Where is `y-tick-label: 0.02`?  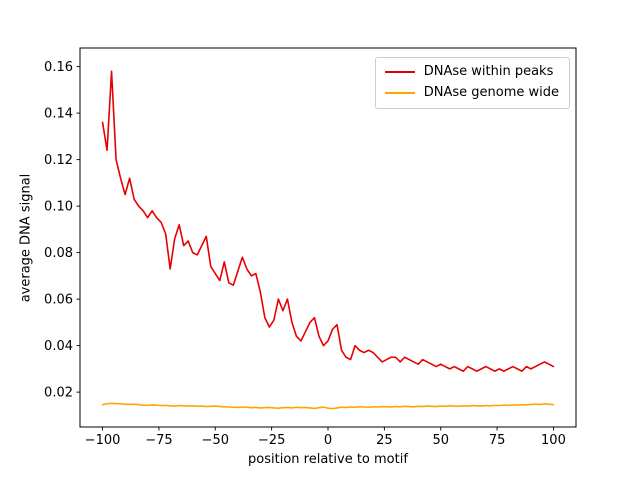
y-tick-label: 0.02 is located at coordinates (58, 393).